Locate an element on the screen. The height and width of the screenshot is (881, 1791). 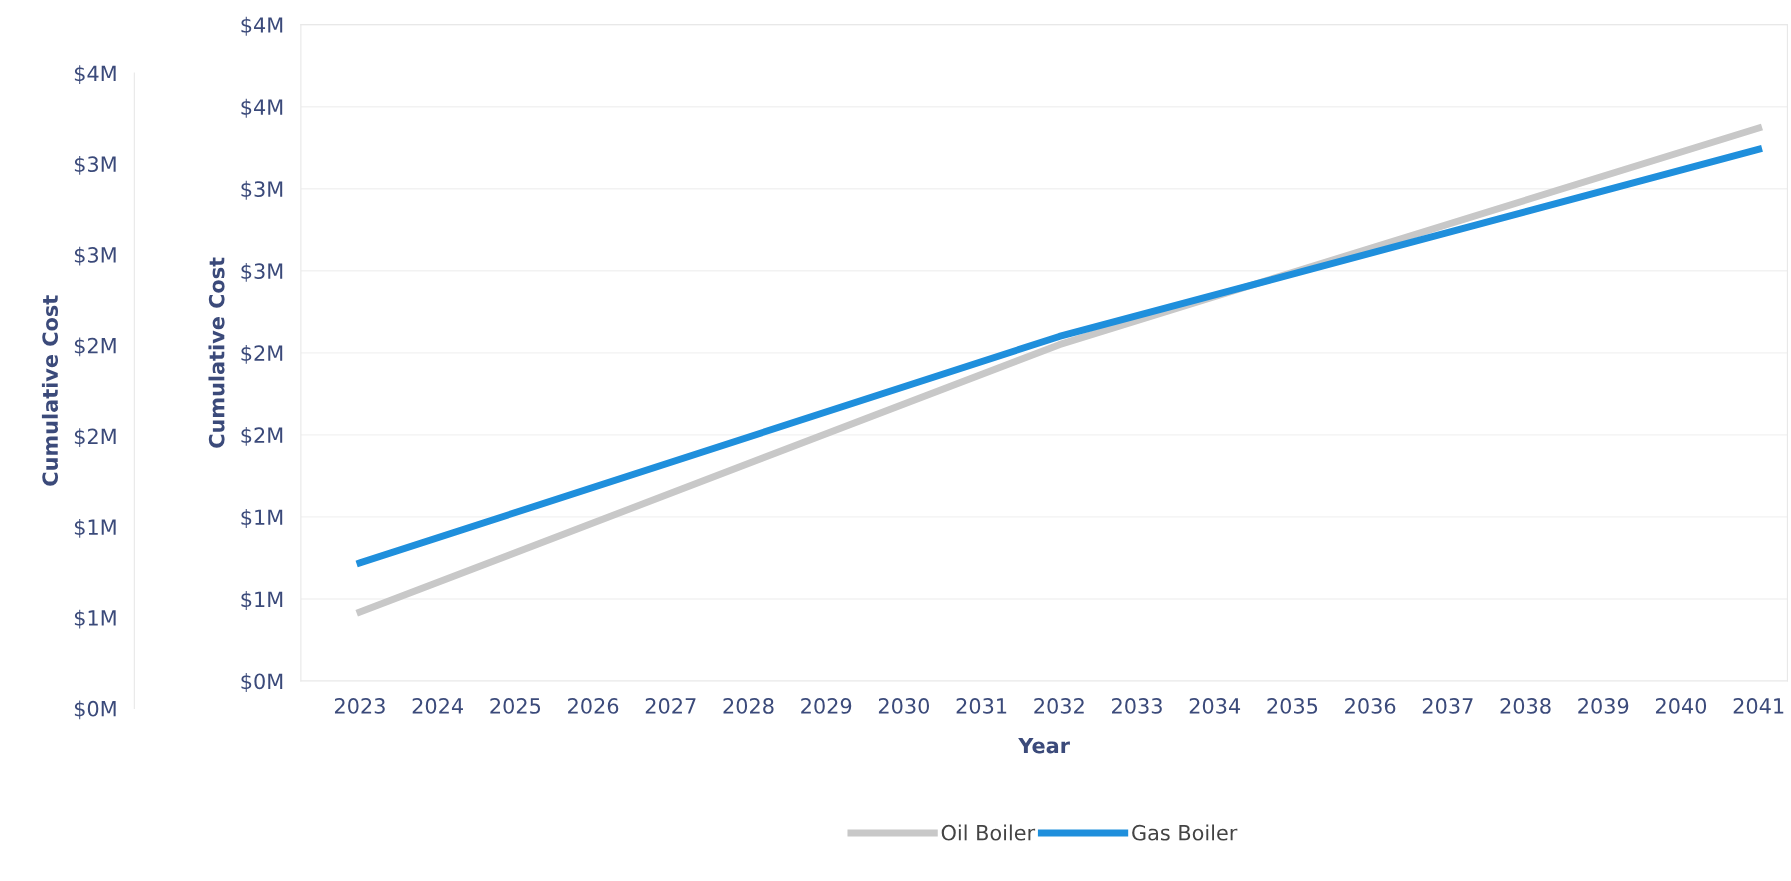
x-tick-label: 2034 is located at coordinates (1215, 706).